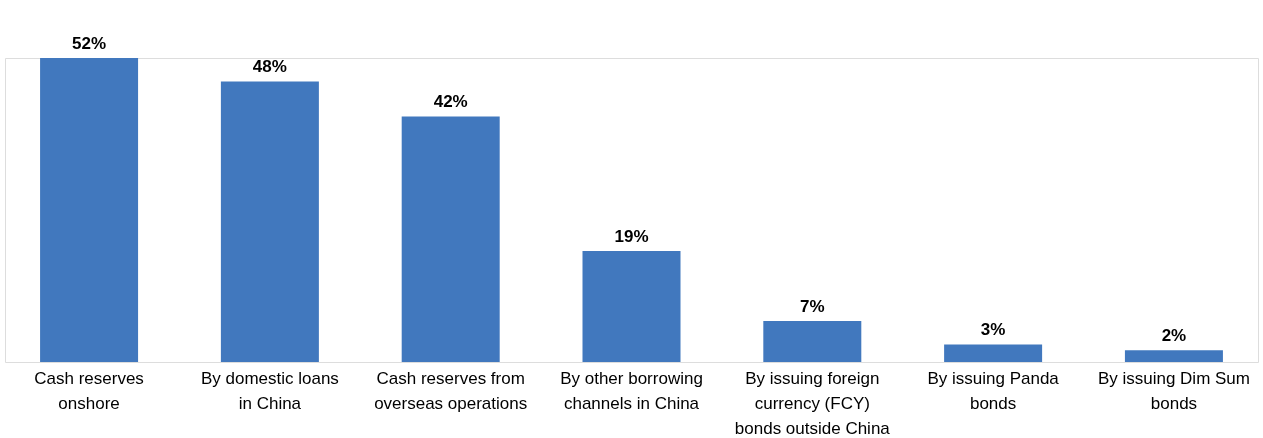 The height and width of the screenshot is (438, 1263). I want to click on data-label: 2%, so click(1174, 336).